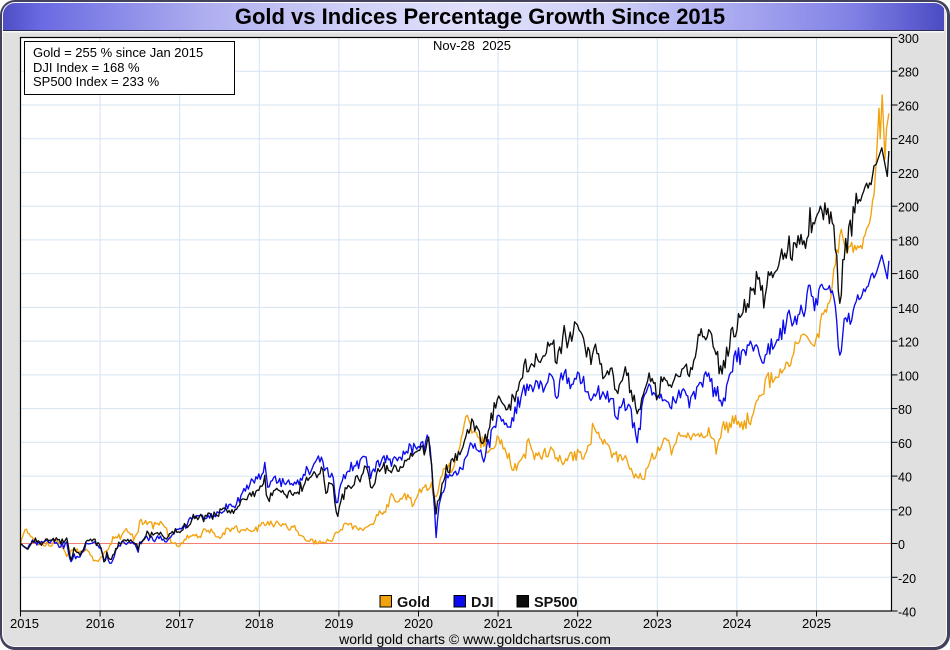  What do you see at coordinates (907, 613) in the screenshot?
I see `svg-text: -40` at bounding box center [907, 613].